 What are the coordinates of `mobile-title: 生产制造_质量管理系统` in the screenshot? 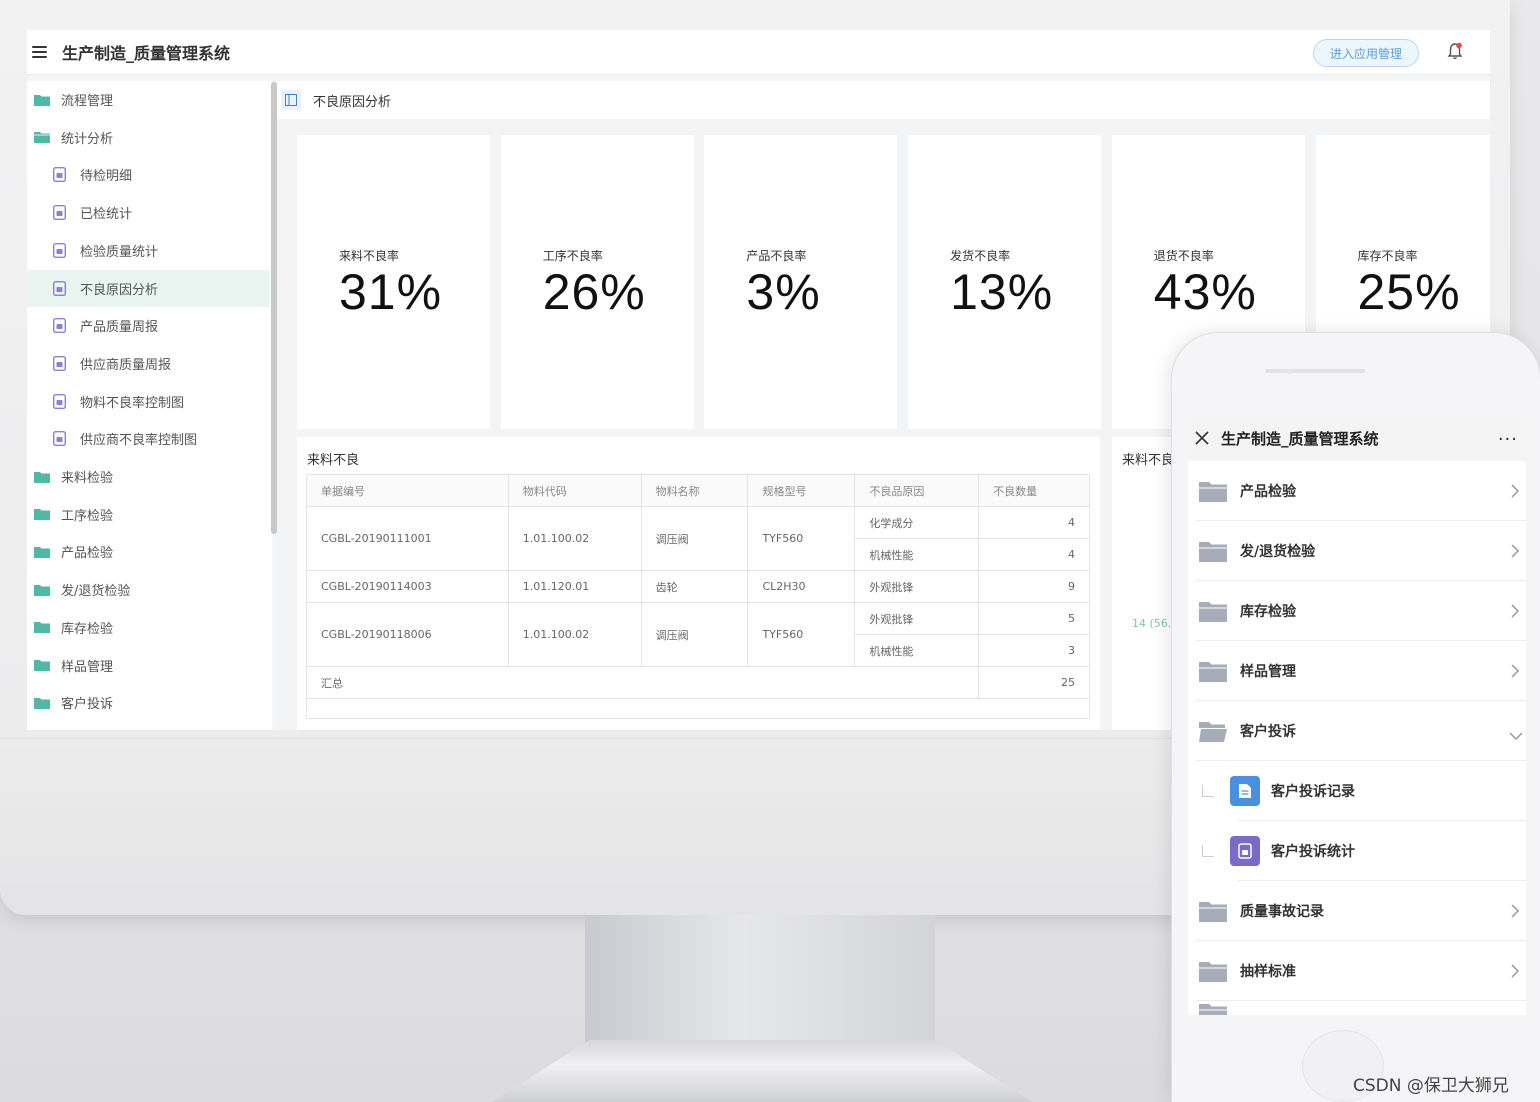 It's located at (1300, 438).